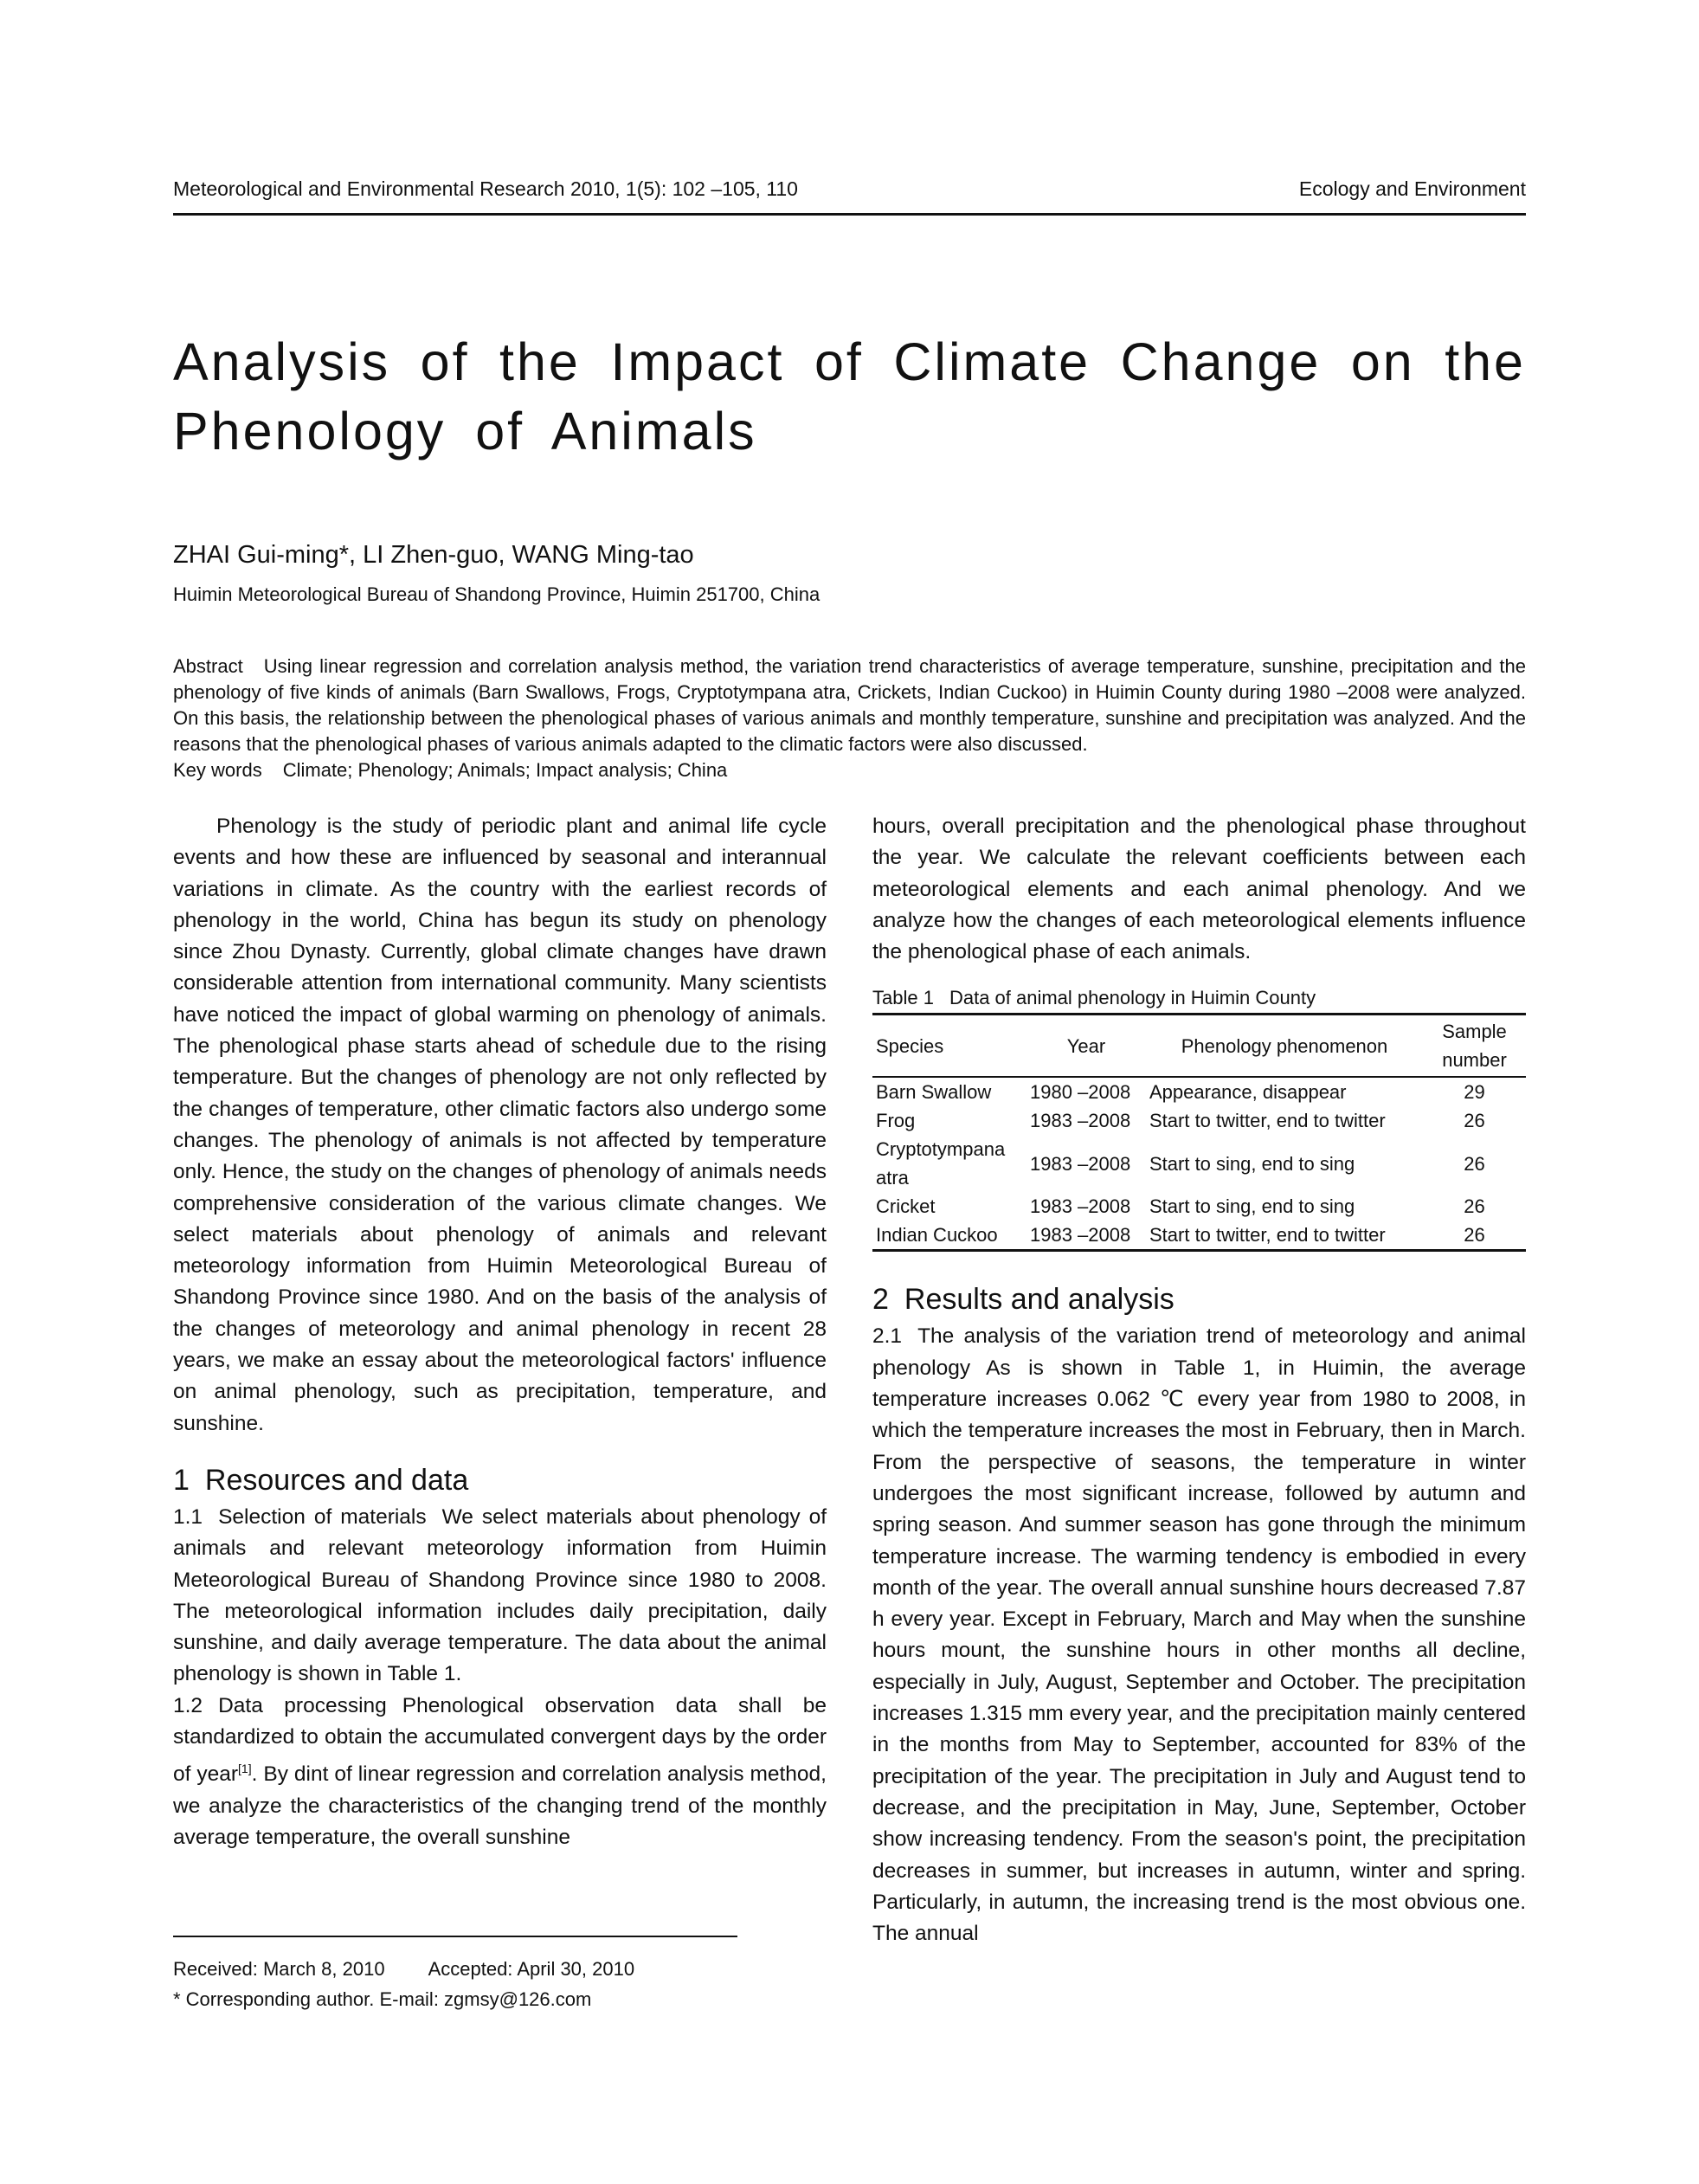  What do you see at coordinates (1086, 1045) in the screenshot?
I see `header-year: Year` at bounding box center [1086, 1045].